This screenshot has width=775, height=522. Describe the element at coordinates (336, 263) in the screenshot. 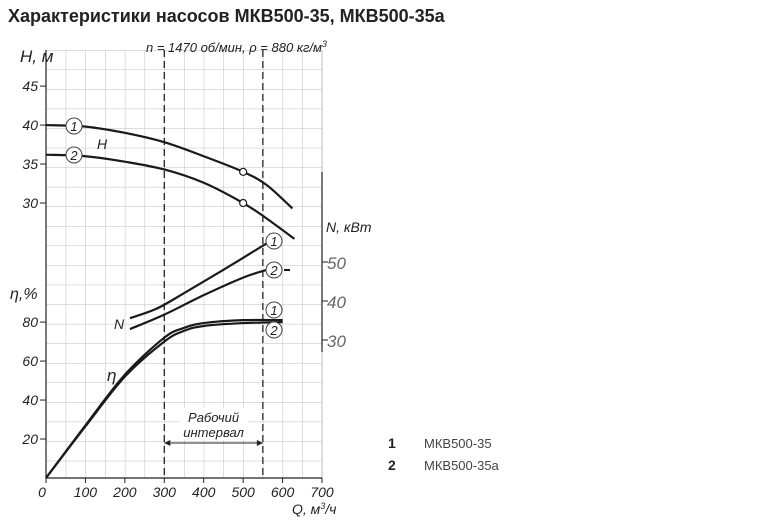

I see `n-tick-label: 50` at that location.